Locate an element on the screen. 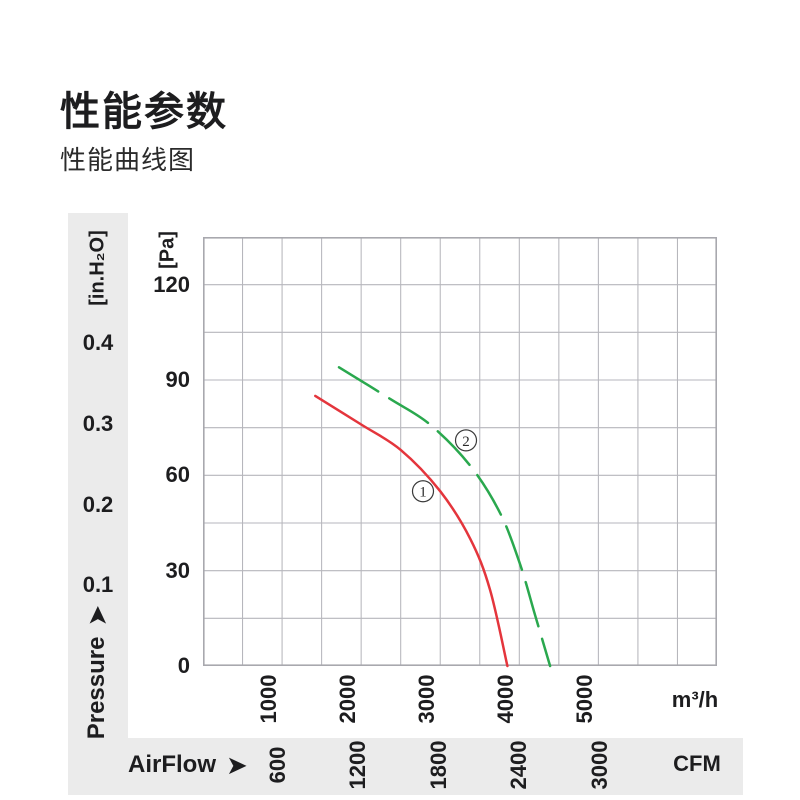 This screenshot has height=800, width=800. m3h-tick-5000: 5000 is located at coordinates (585, 699).